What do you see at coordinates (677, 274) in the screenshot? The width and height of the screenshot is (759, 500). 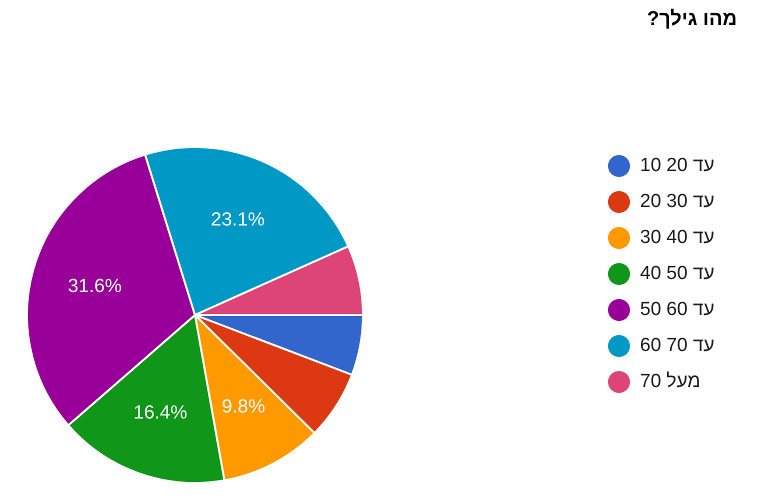 I see `legend-label: עד 50 40` at bounding box center [677, 274].